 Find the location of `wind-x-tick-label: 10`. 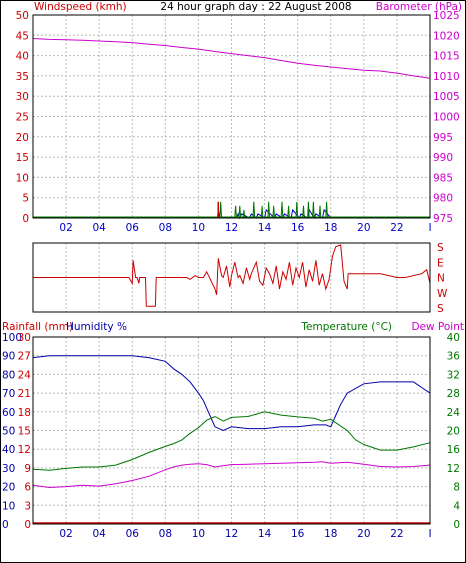

wind-x-tick-label: 10 is located at coordinates (198, 228).